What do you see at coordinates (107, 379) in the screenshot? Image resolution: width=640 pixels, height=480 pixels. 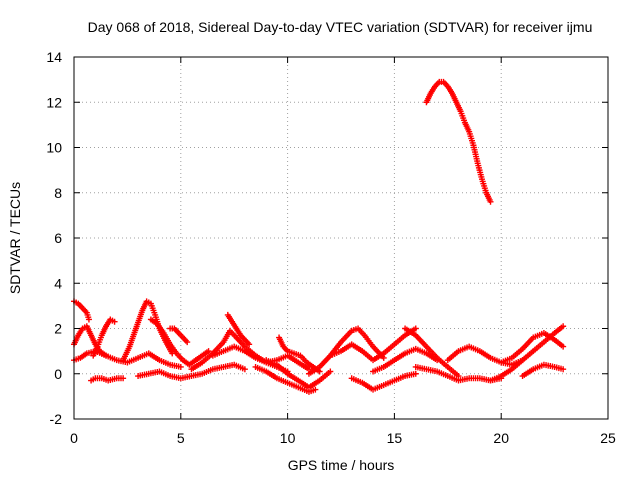 I see `series-sat-d` at bounding box center [107, 379].